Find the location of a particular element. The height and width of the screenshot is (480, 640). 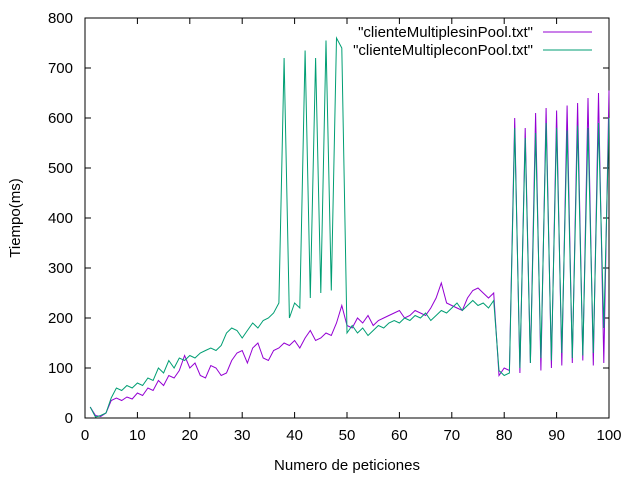

x-tick-label: 20 is located at coordinates (189, 435).